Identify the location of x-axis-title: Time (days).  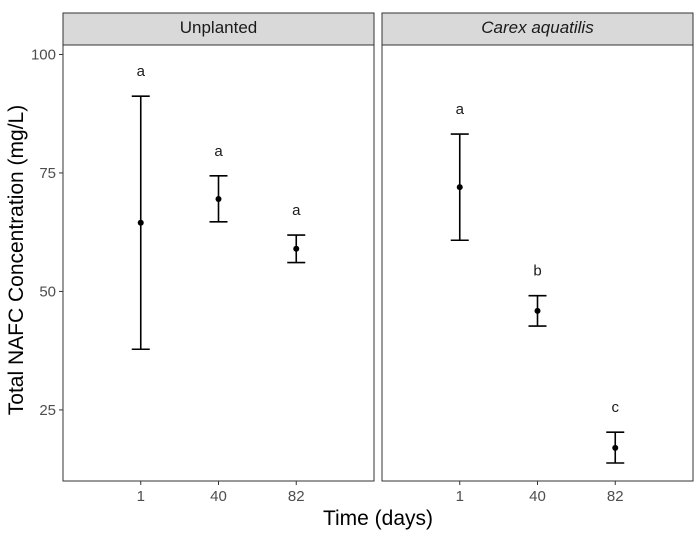
(378, 518).